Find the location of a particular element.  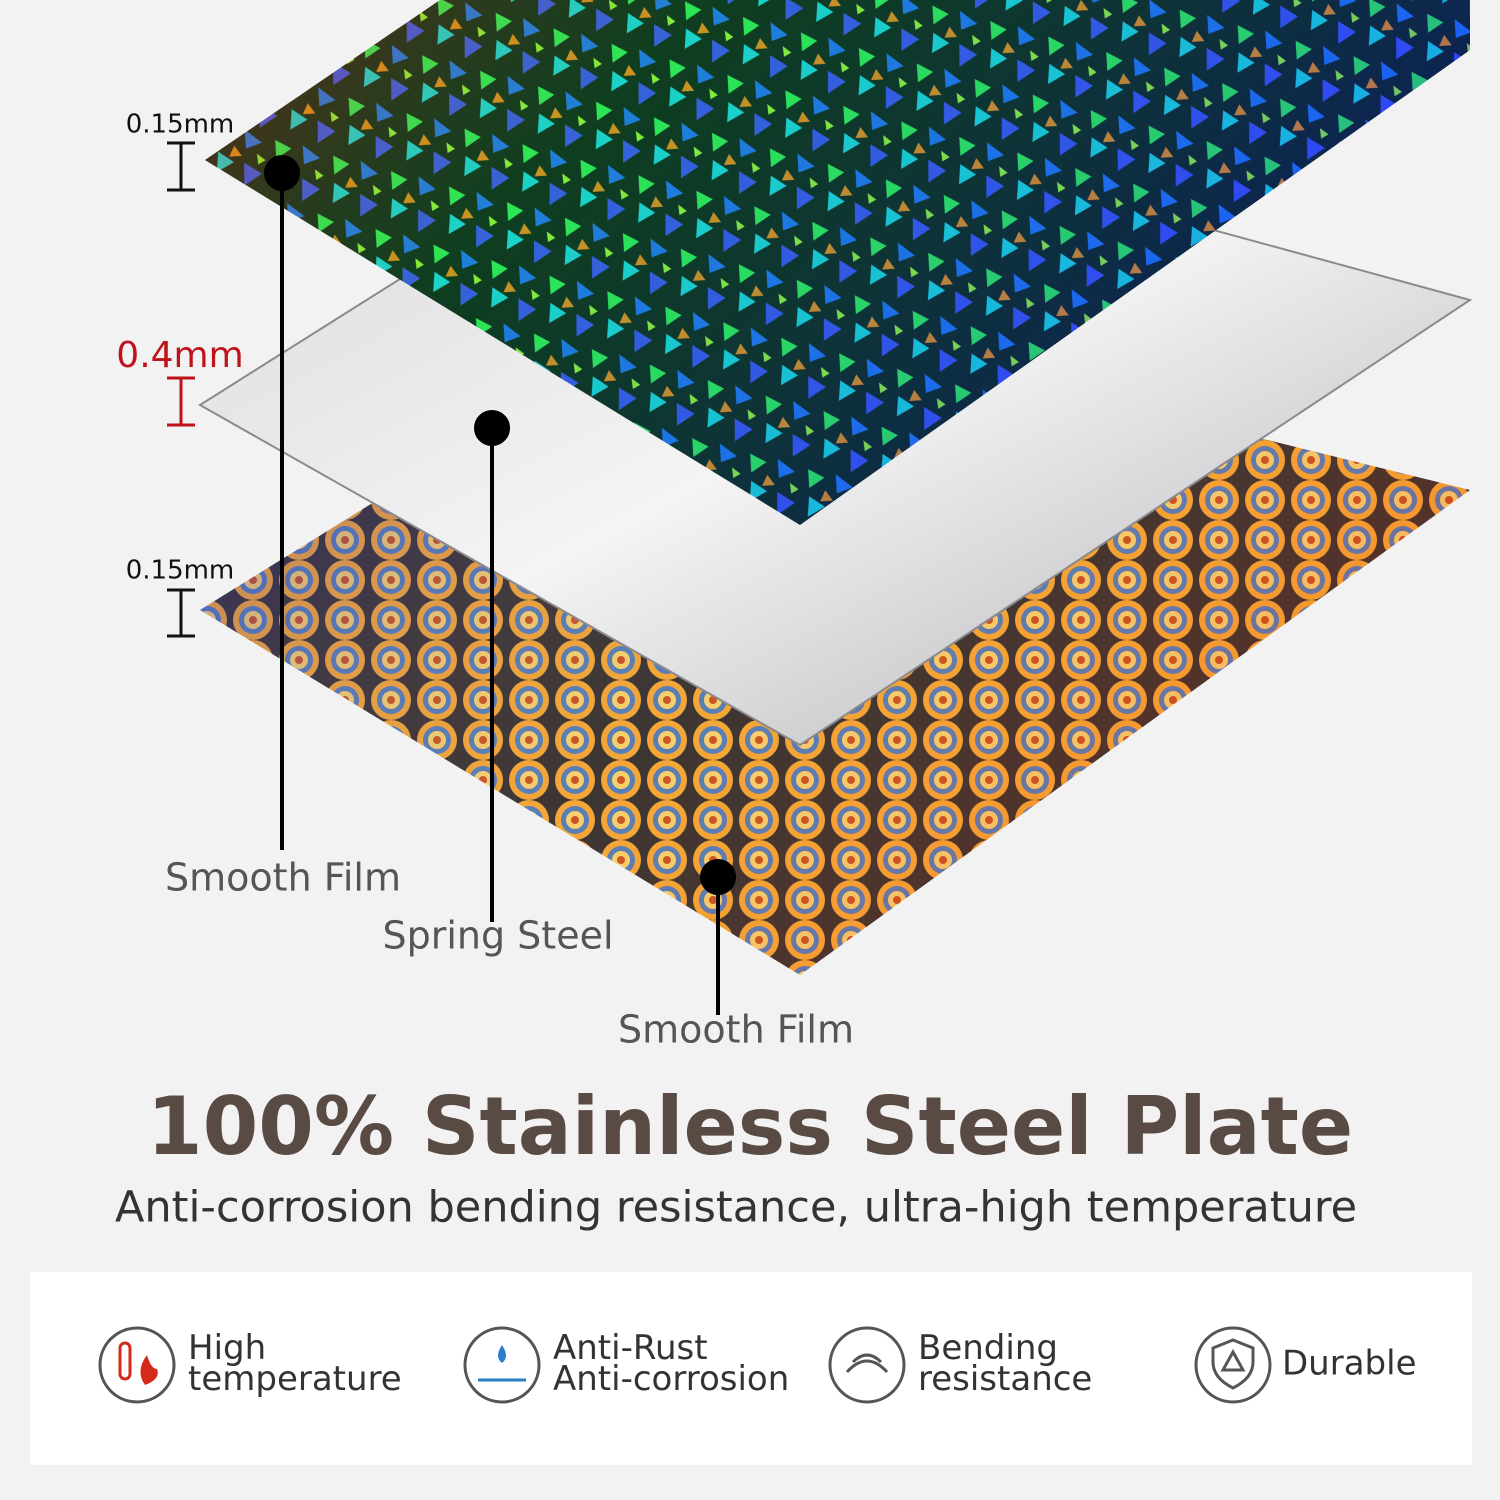

thickness-markers is located at coordinates (181, 389).